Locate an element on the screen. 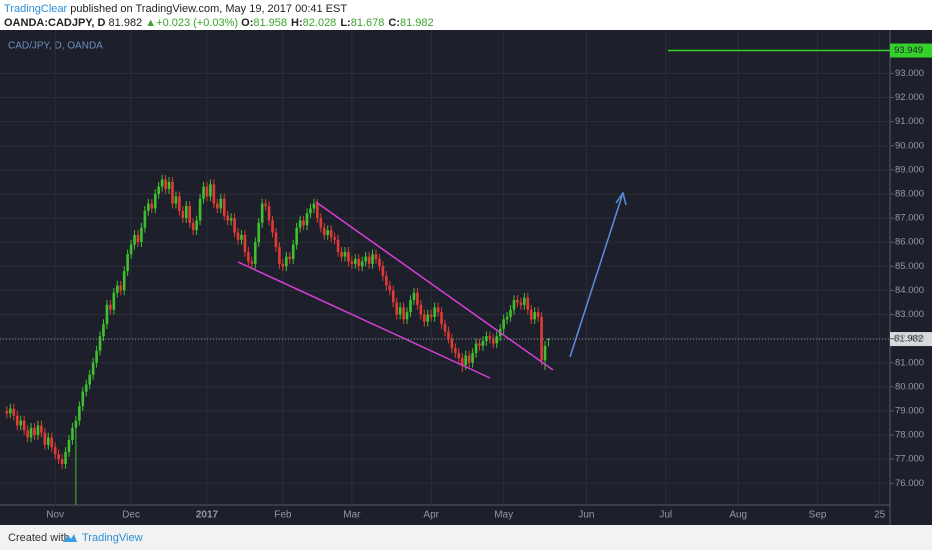  y-tick-label: 79.000 is located at coordinates (909, 410).